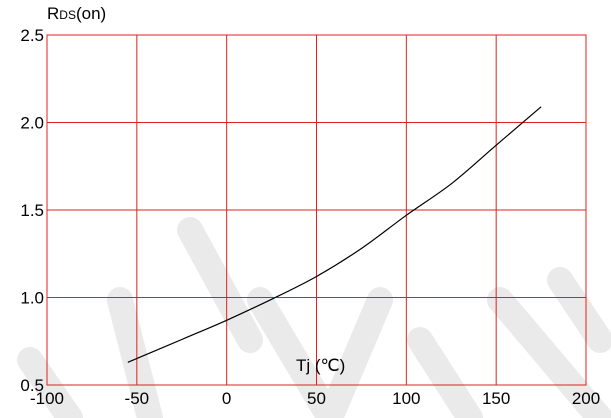 The height and width of the screenshot is (418, 611). I want to click on x-tick-label: 200, so click(586, 398).